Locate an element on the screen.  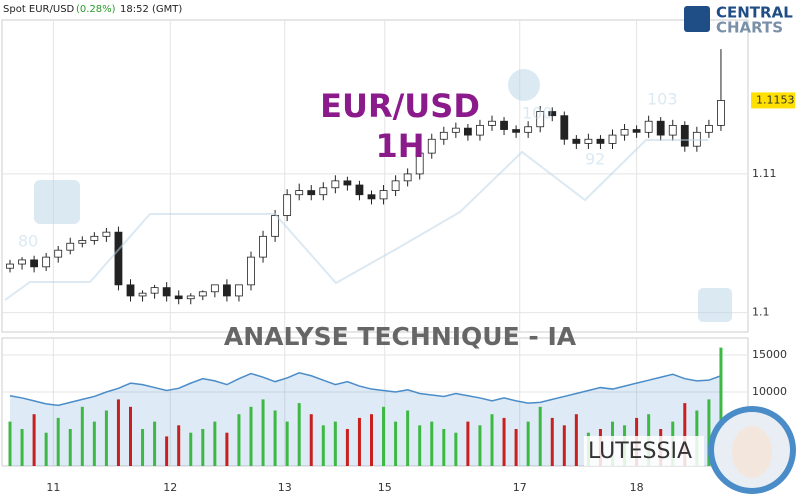
logo-text: CHARTS is located at coordinates (749, 28).